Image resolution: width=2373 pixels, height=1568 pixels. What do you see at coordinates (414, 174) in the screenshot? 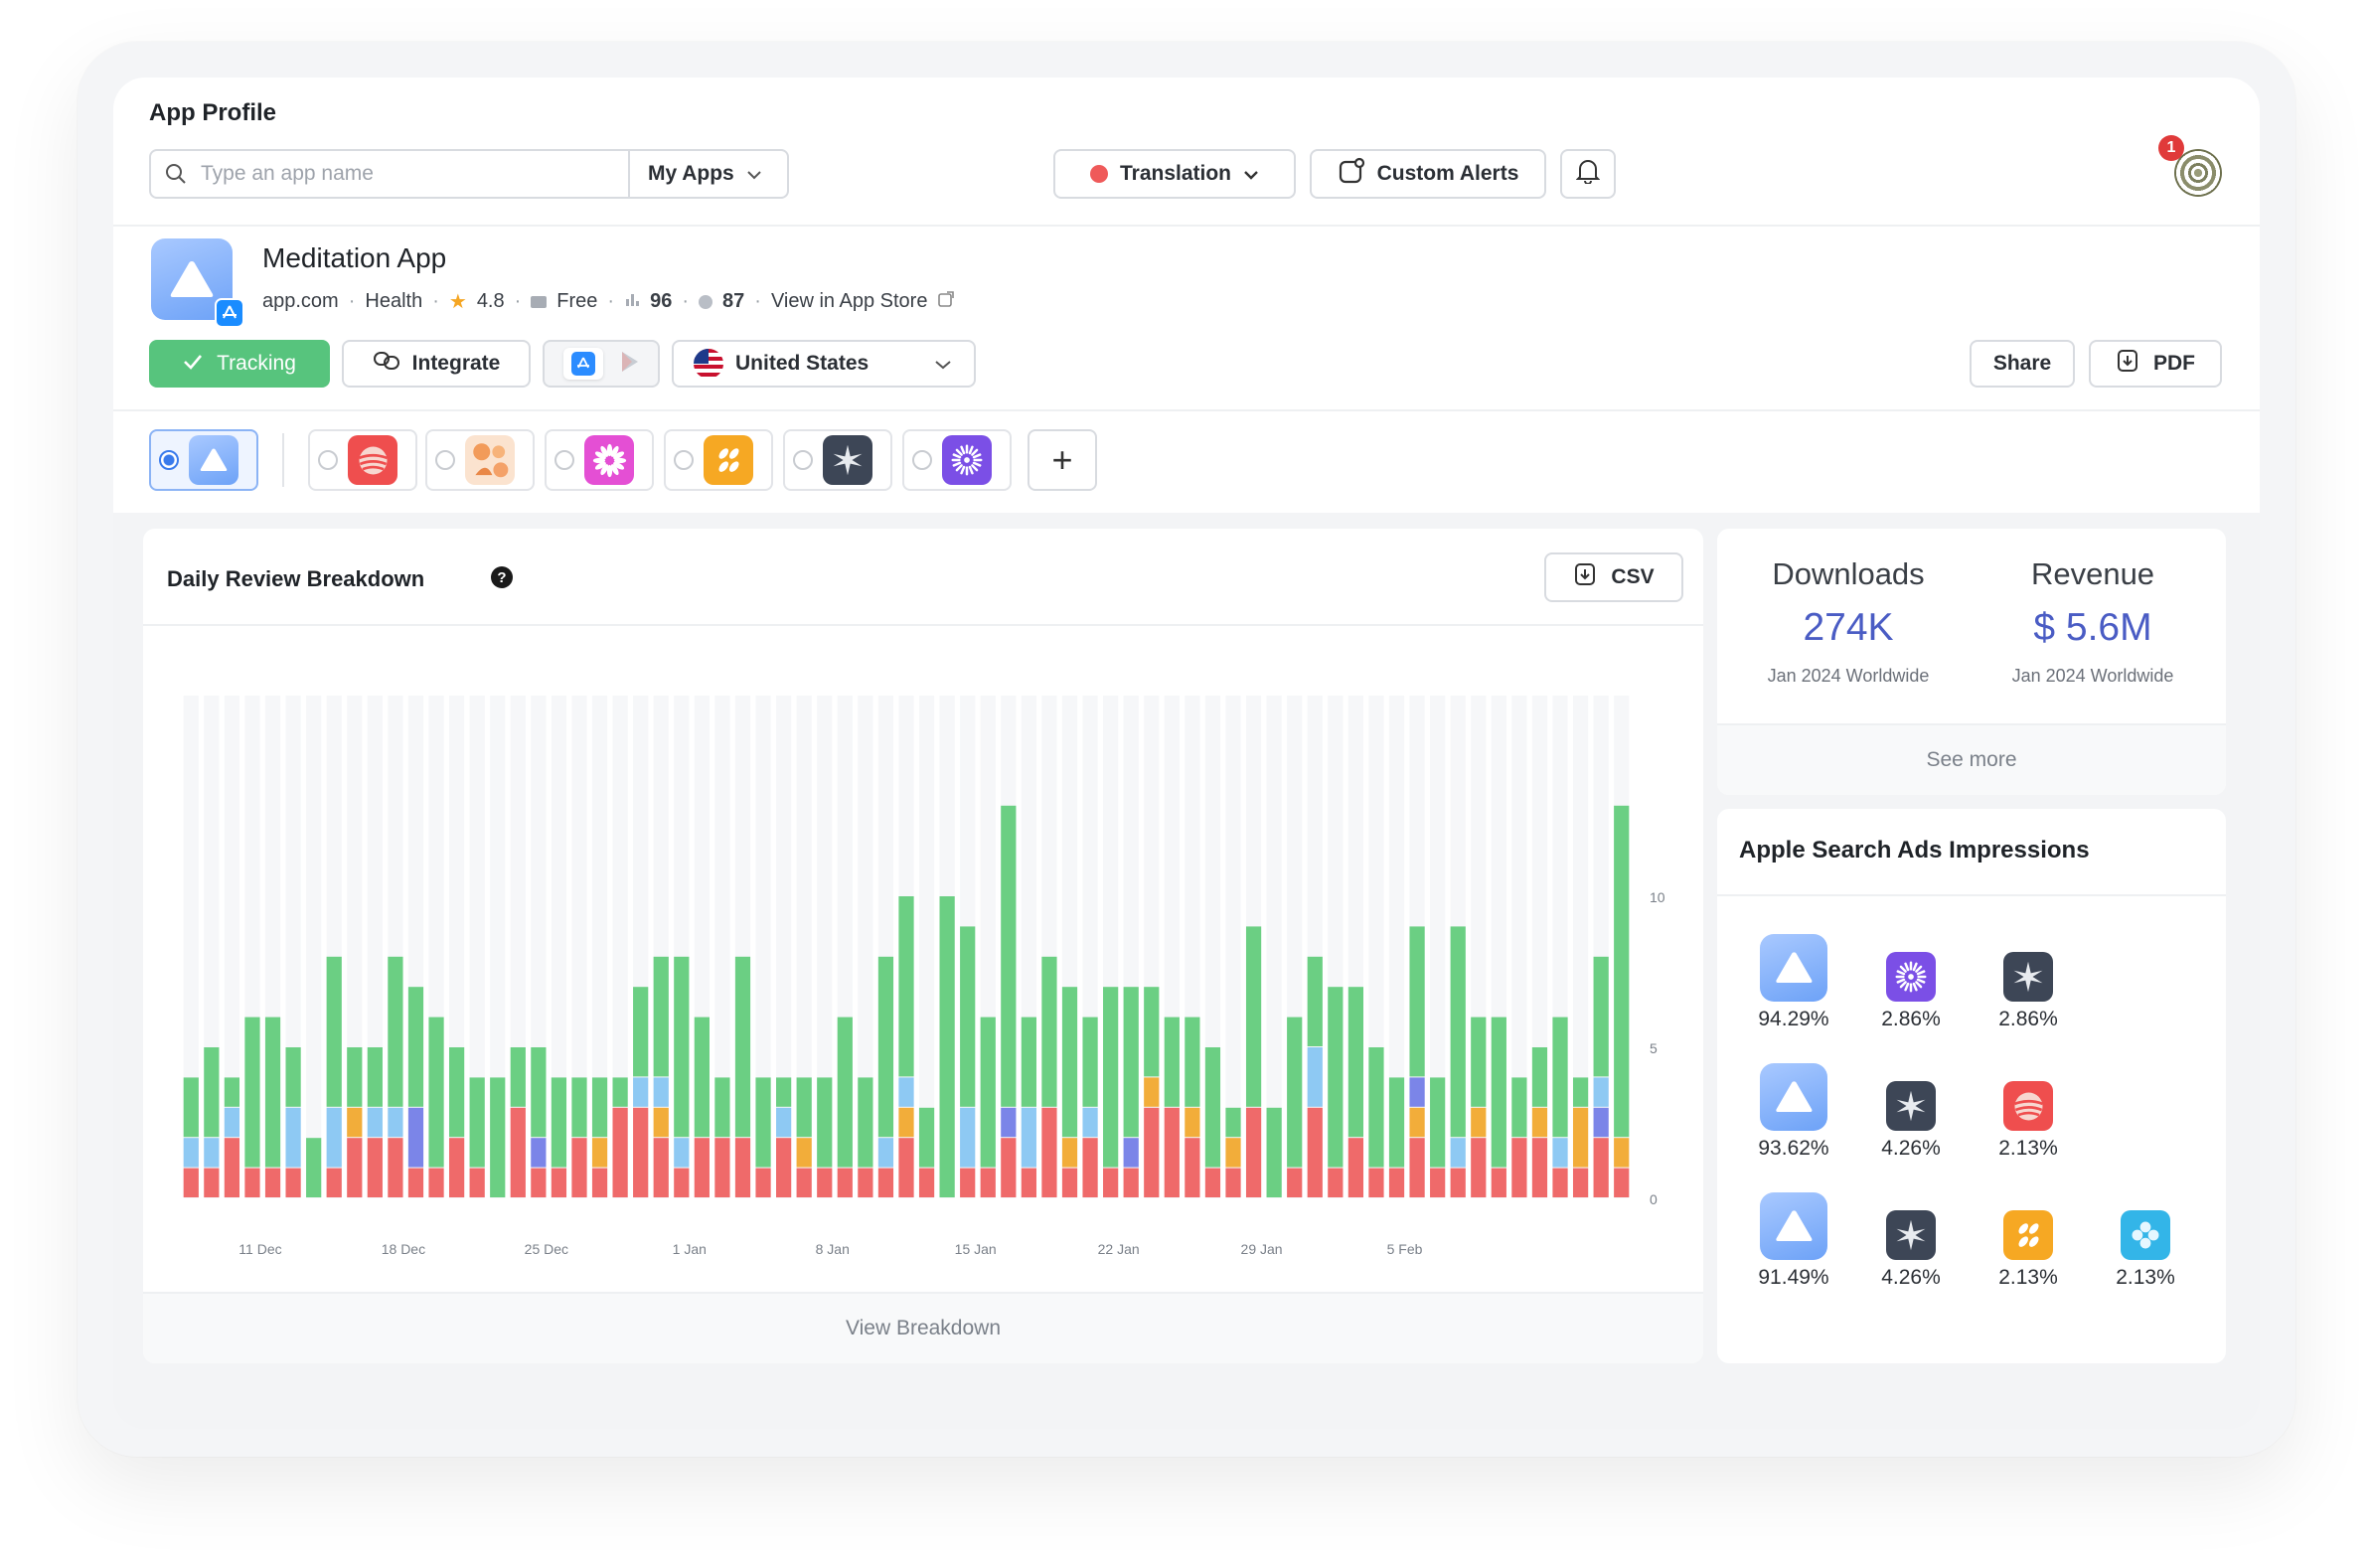
I see `search-input` at bounding box center [414, 174].